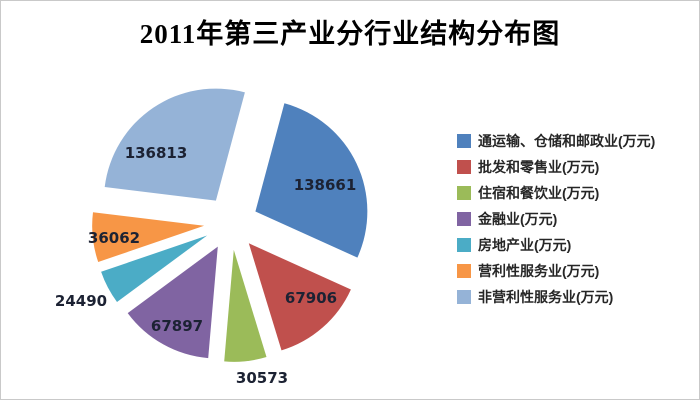  What do you see at coordinates (518, 219) in the screenshot?
I see `legend-label: 金融业(万元)` at bounding box center [518, 219].